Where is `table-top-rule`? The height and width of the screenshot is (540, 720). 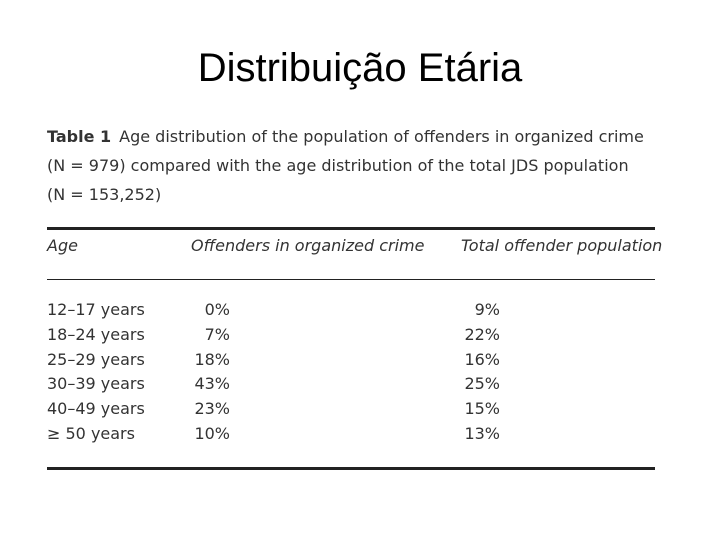 table-top-rule is located at coordinates (351, 228).